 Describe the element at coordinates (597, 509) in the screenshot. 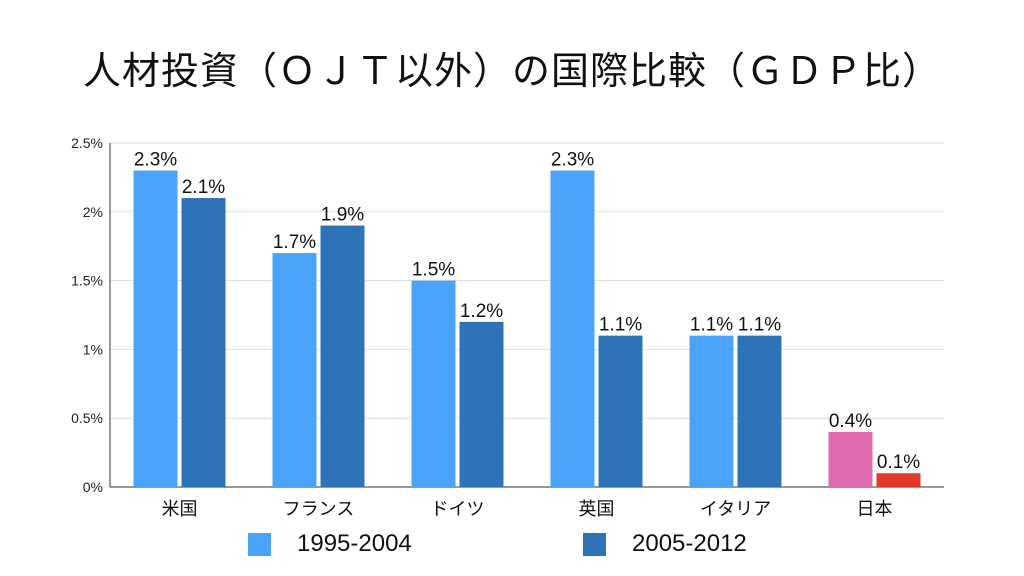

I see `x-tick-label: 英国` at that location.